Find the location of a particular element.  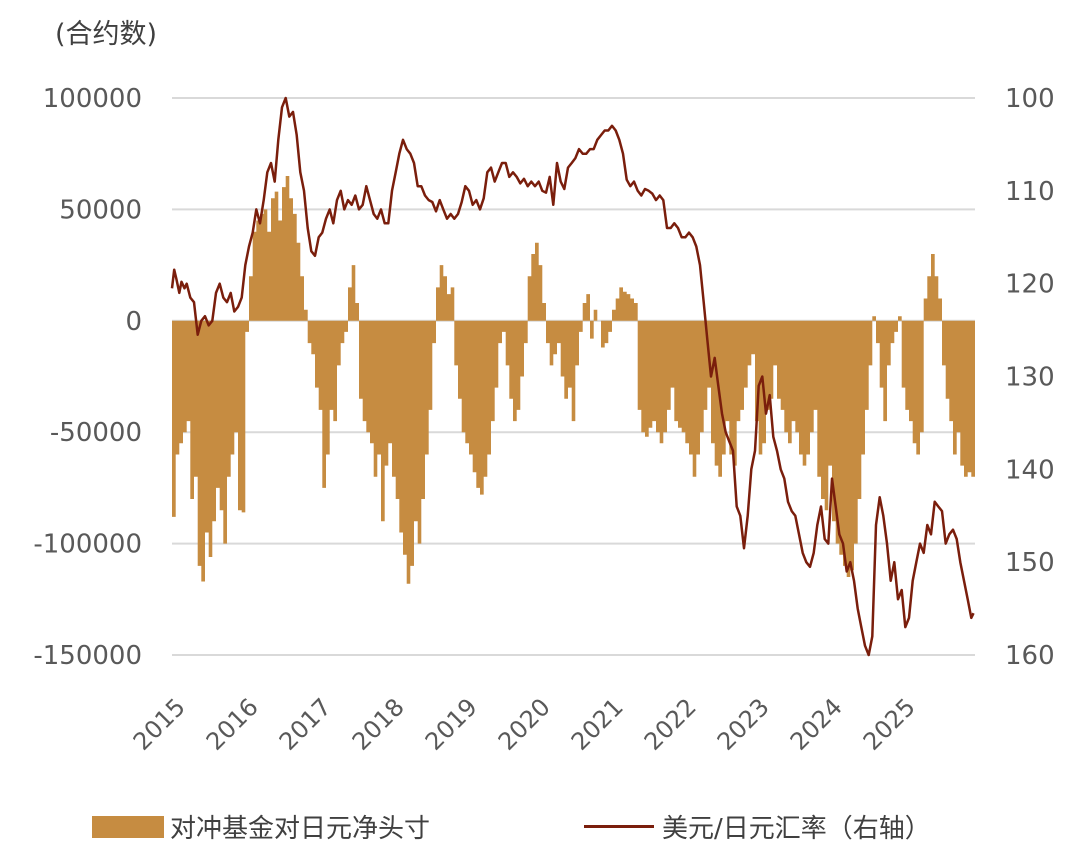

x-axis-tick-label: 2024 is located at coordinates (816, 724).